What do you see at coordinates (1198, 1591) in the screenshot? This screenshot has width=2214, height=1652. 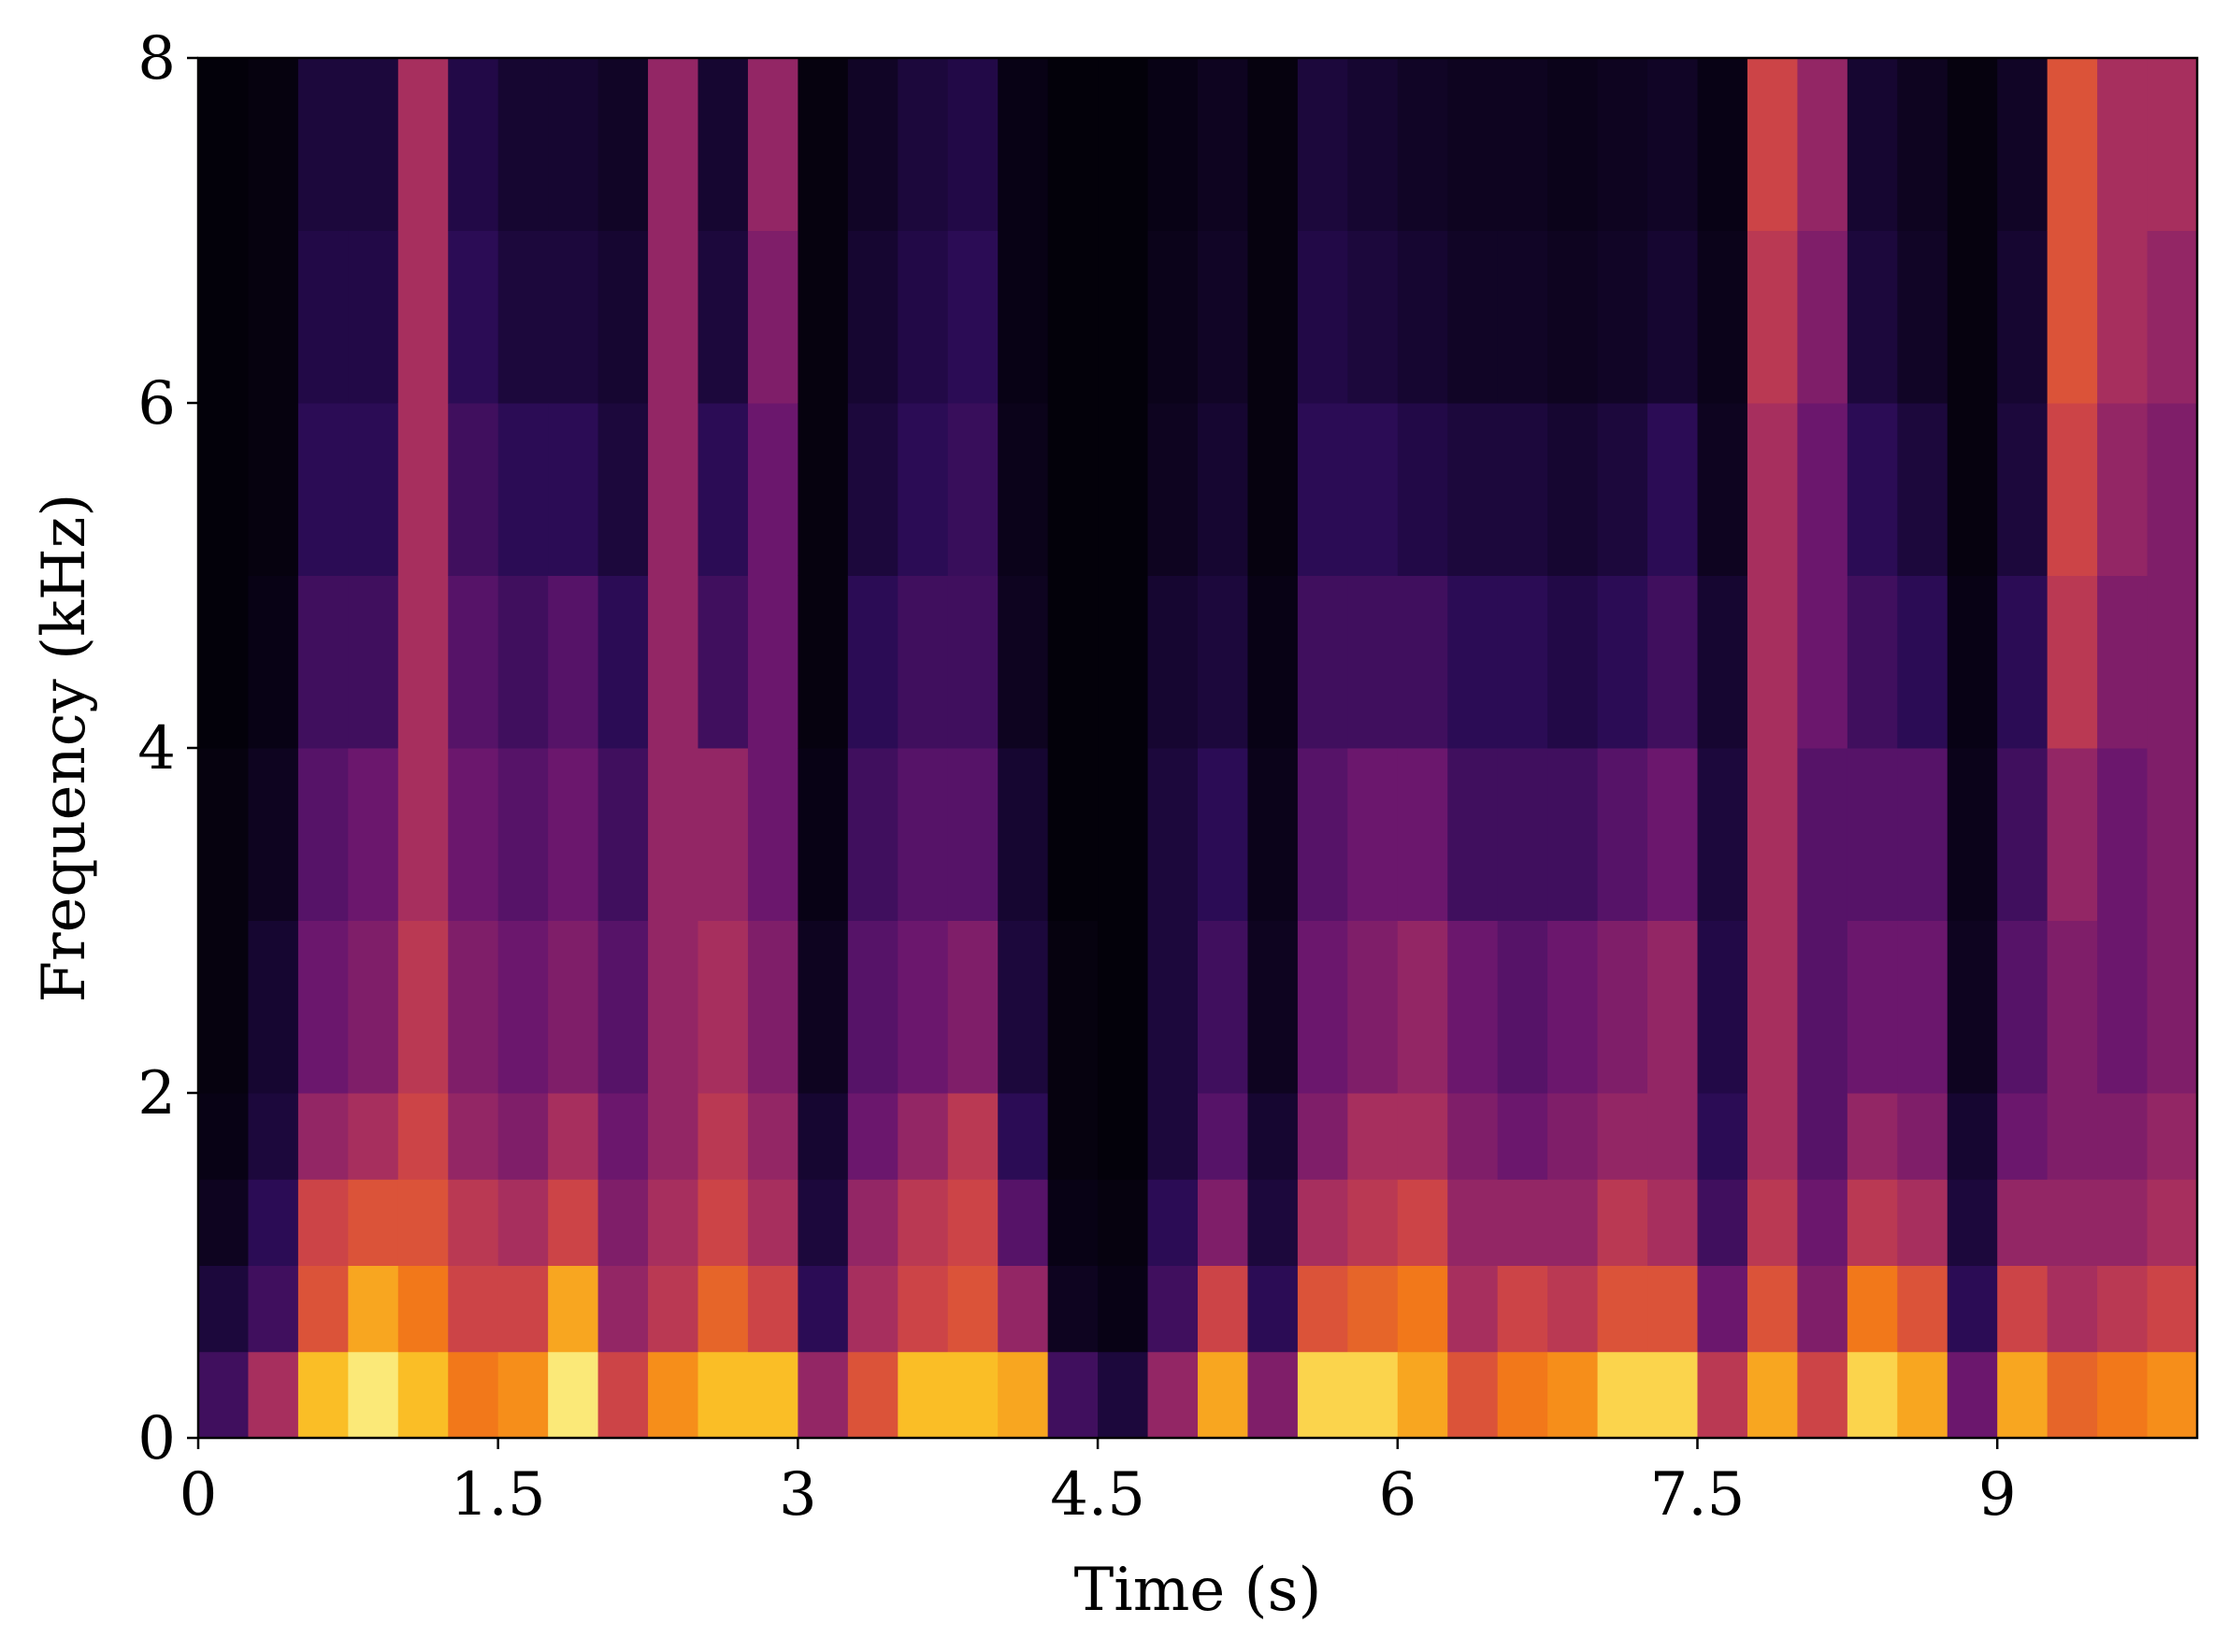 I see `x-axis-label: Time (s)` at bounding box center [1198, 1591].